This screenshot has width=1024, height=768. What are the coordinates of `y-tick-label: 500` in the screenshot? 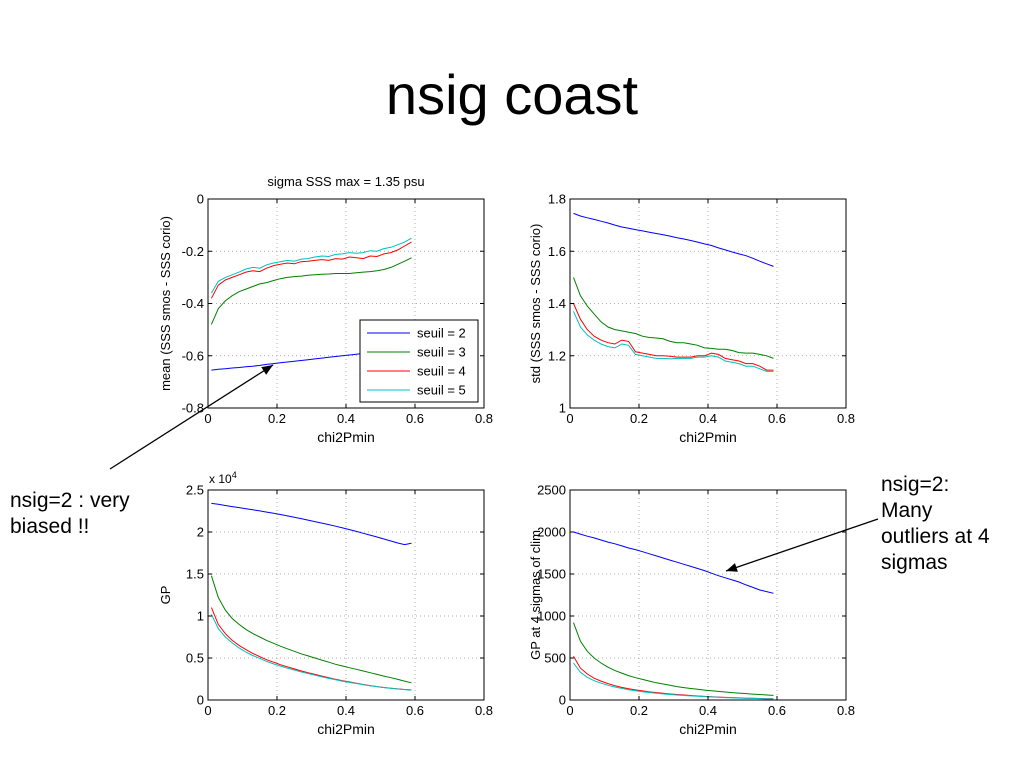 It's located at (555, 658).